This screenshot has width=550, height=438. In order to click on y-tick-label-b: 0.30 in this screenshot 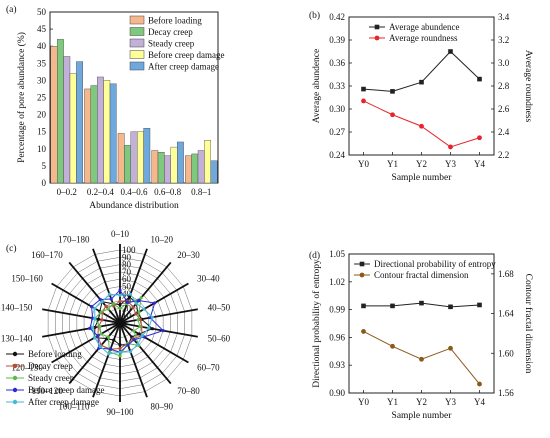, I will do `click(337, 109)`.